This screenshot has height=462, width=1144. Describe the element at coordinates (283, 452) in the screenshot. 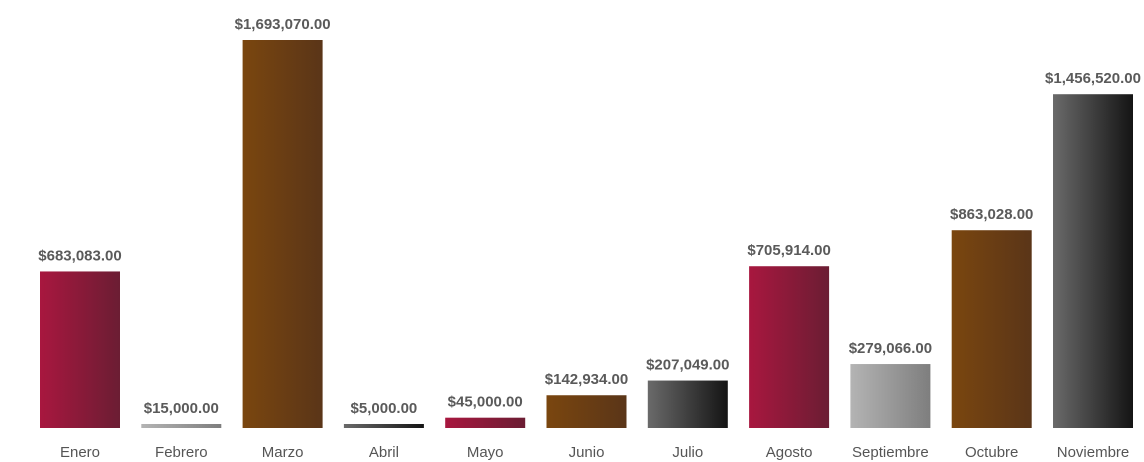

I see `category-label: Marzo` at that location.